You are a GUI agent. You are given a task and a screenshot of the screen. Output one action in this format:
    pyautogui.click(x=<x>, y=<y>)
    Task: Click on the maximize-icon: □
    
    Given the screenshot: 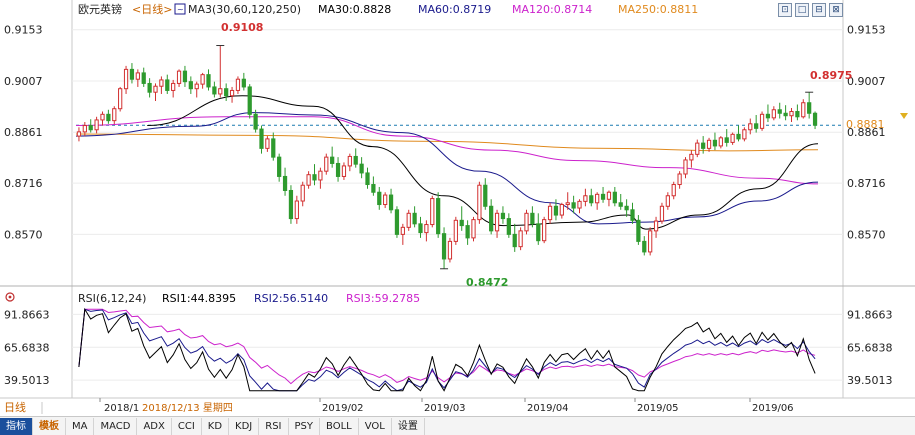 What is the action you would take?
    pyautogui.click(x=802, y=10)
    